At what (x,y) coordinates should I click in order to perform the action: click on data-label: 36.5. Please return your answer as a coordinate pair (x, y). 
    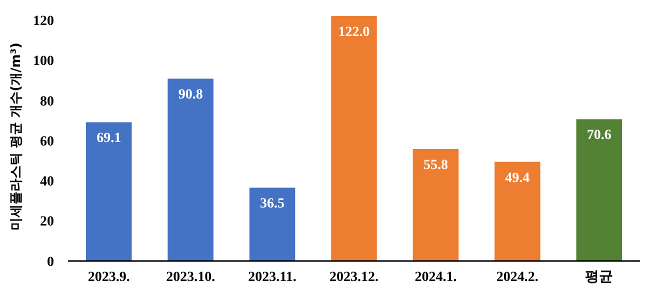
    Looking at the image, I should click on (272, 204).